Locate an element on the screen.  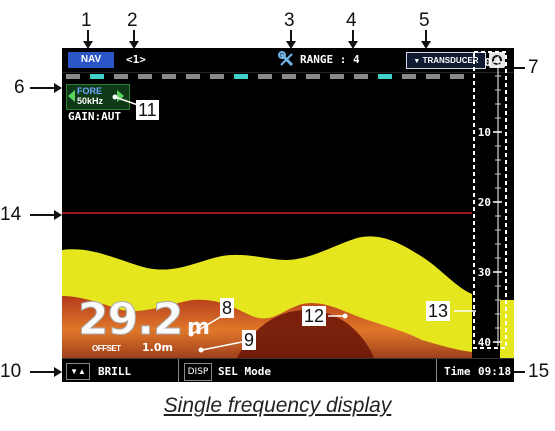
settings-ring-icon is located at coordinates (497, 60).